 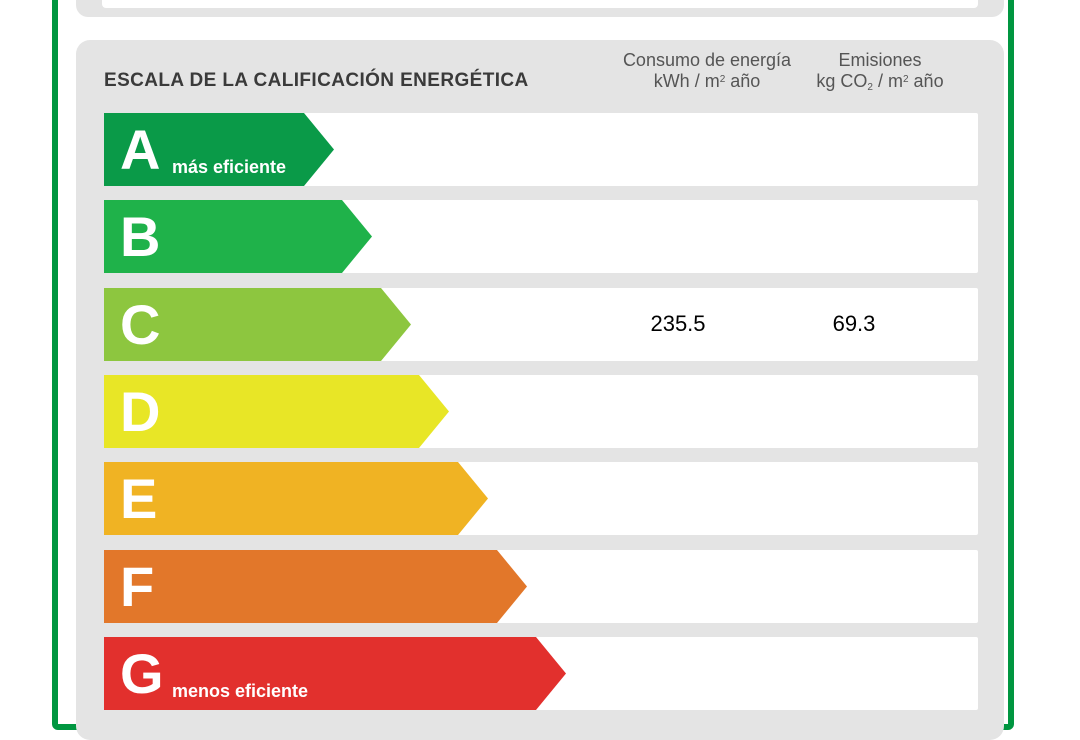 What do you see at coordinates (540, 4) in the screenshot?
I see `top-section-field` at bounding box center [540, 4].